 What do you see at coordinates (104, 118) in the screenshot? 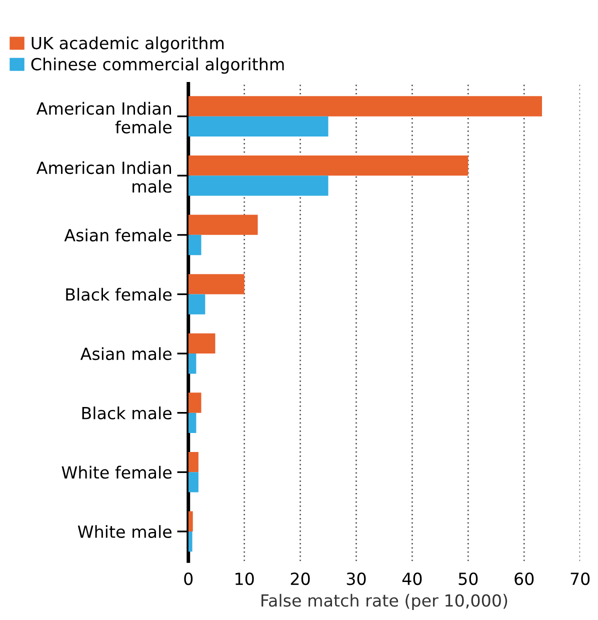
I see `y-tick-label: American Indian female` at bounding box center [104, 118].